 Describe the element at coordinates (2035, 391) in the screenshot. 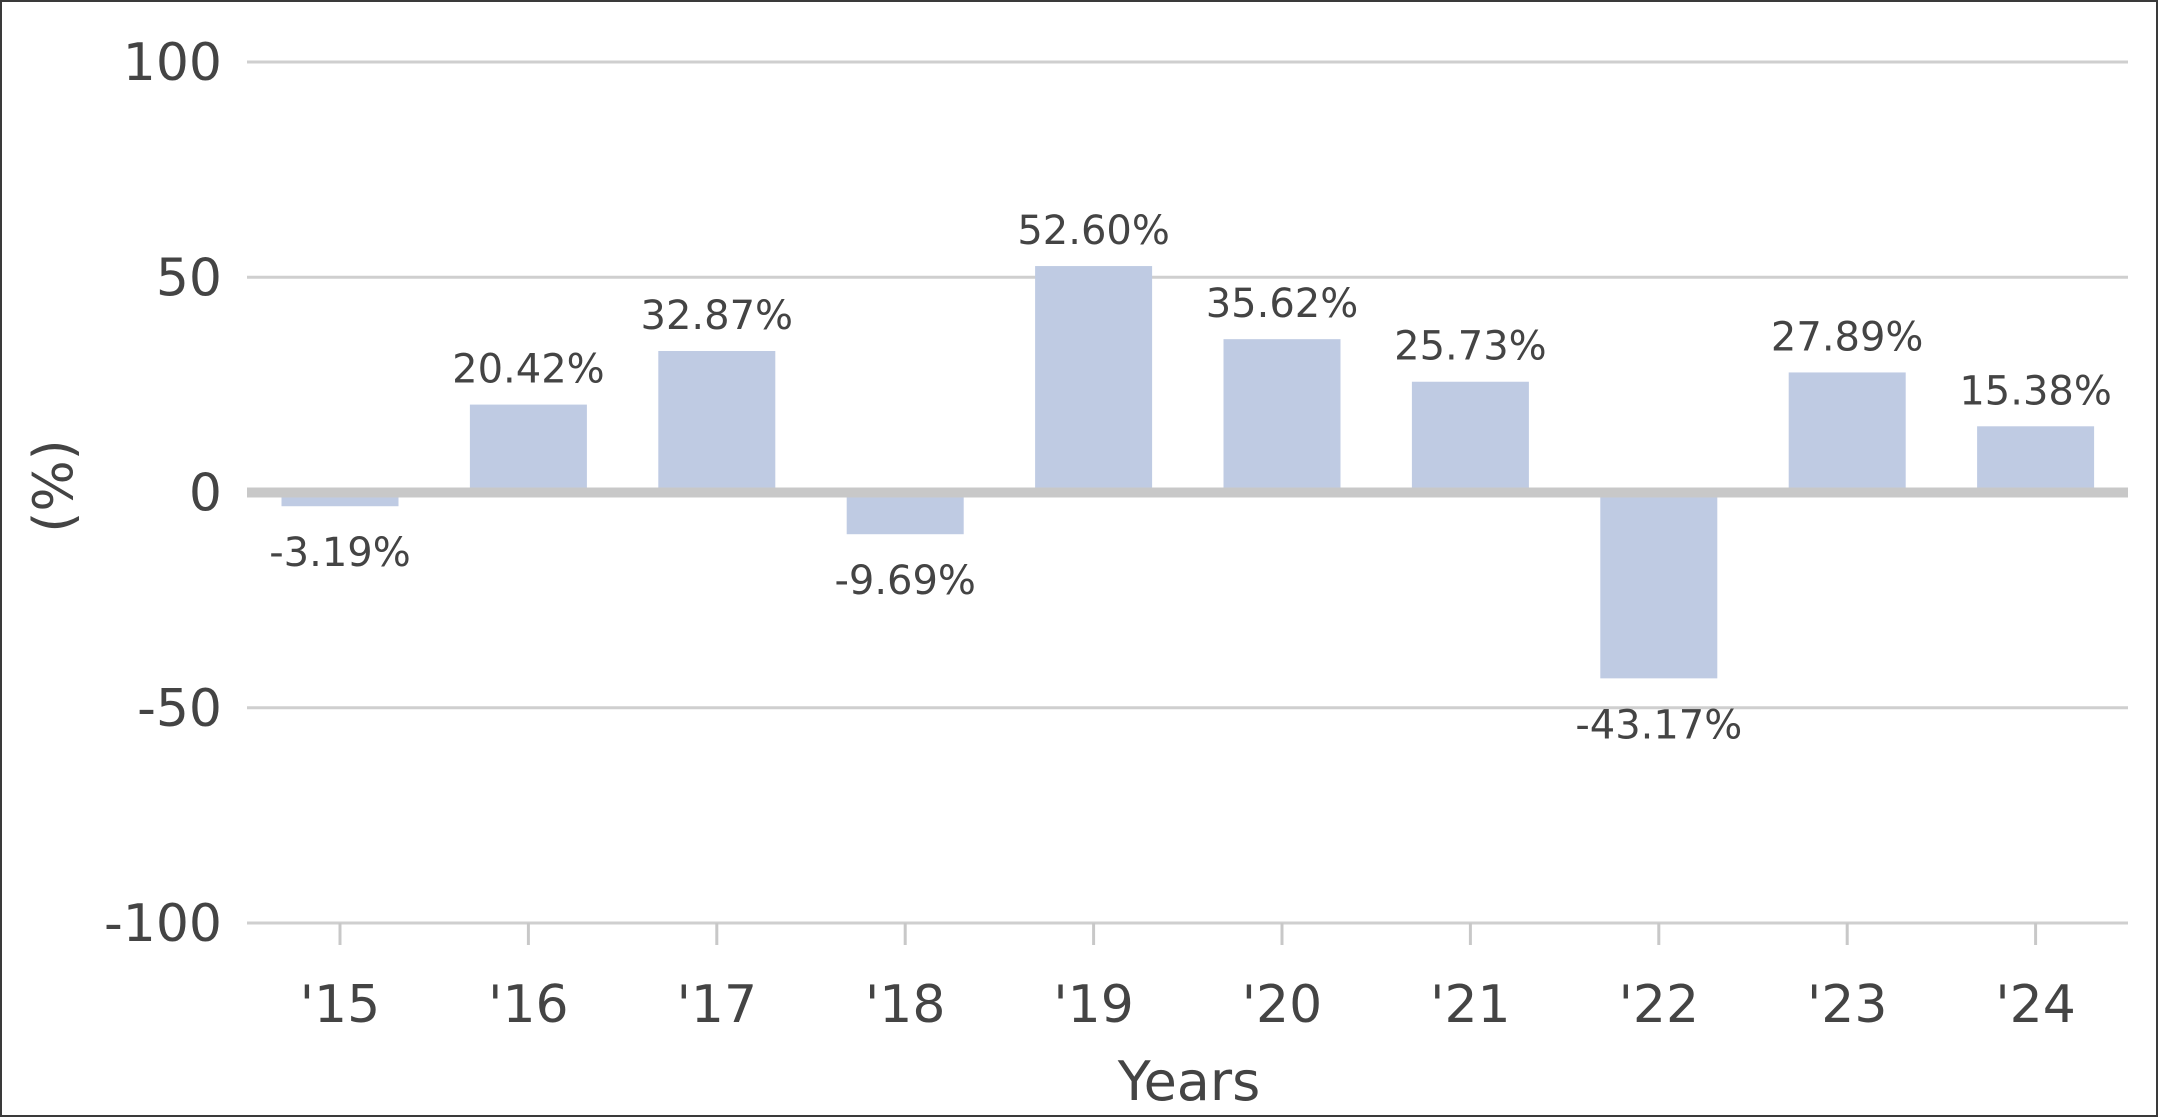

I see `data-label: 15.38%` at that location.